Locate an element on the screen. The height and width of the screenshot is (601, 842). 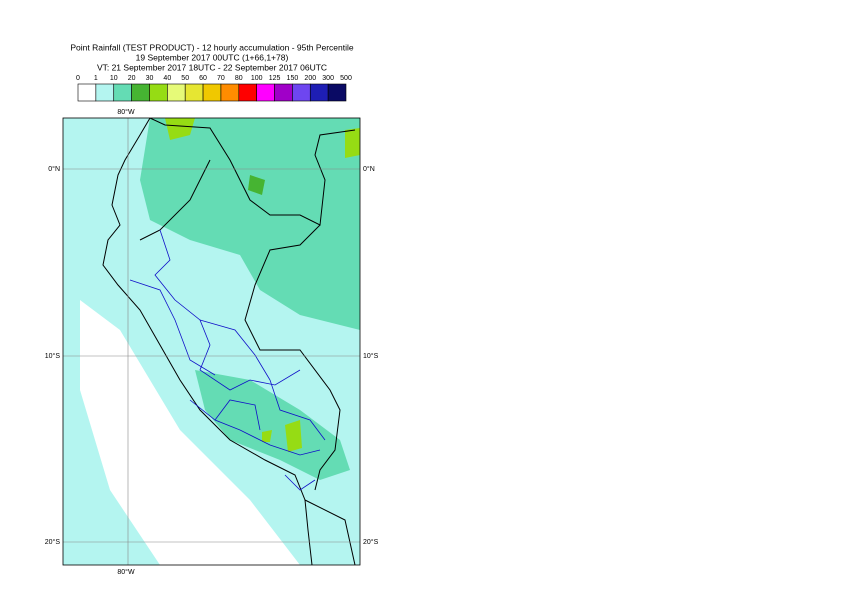
colorbar-label: 60 is located at coordinates (203, 78).